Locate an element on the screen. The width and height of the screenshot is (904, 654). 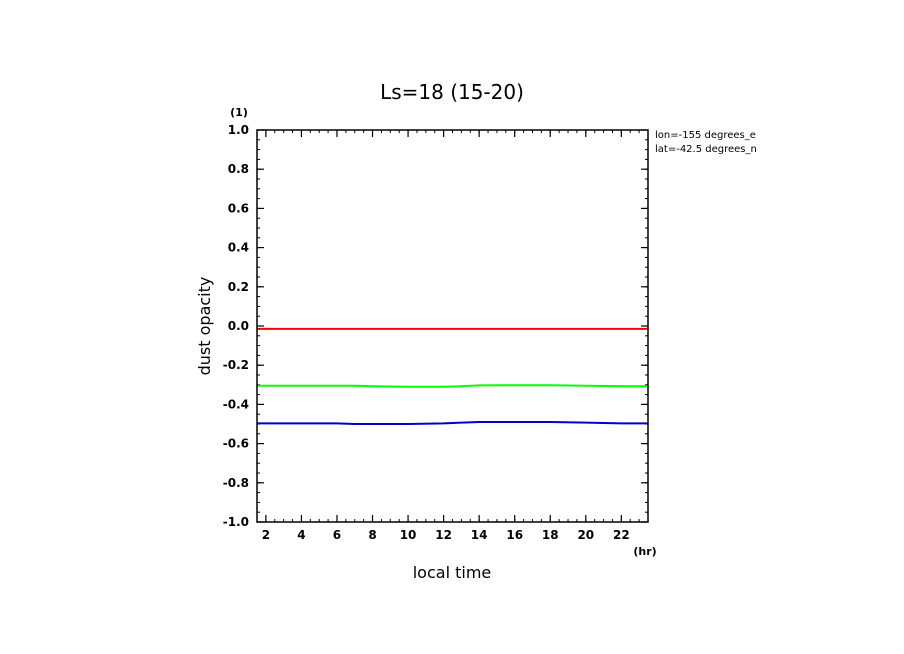
x-axis-label: local time is located at coordinates (452, 572).